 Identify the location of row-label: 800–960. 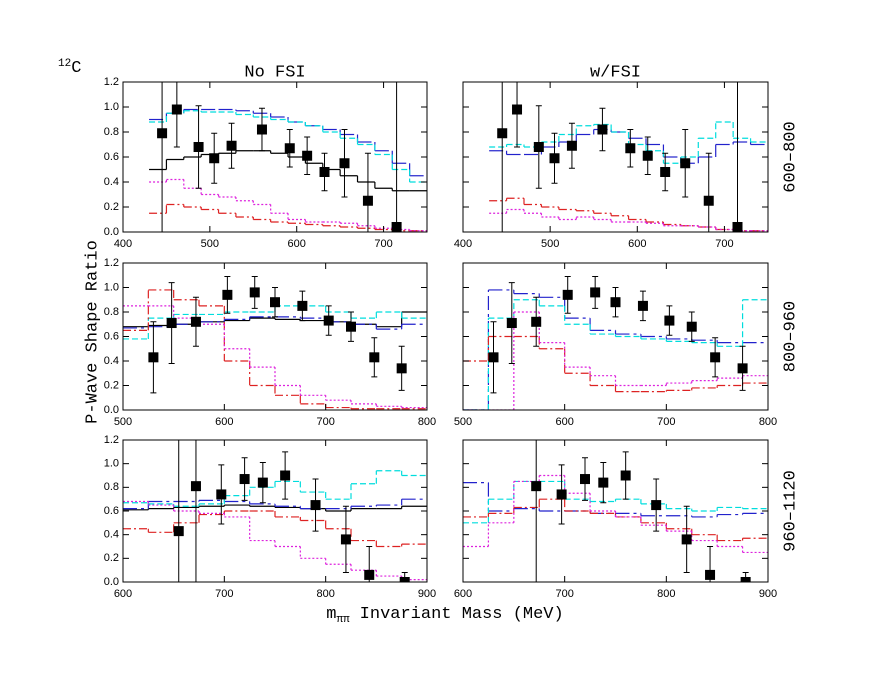
(790, 336).